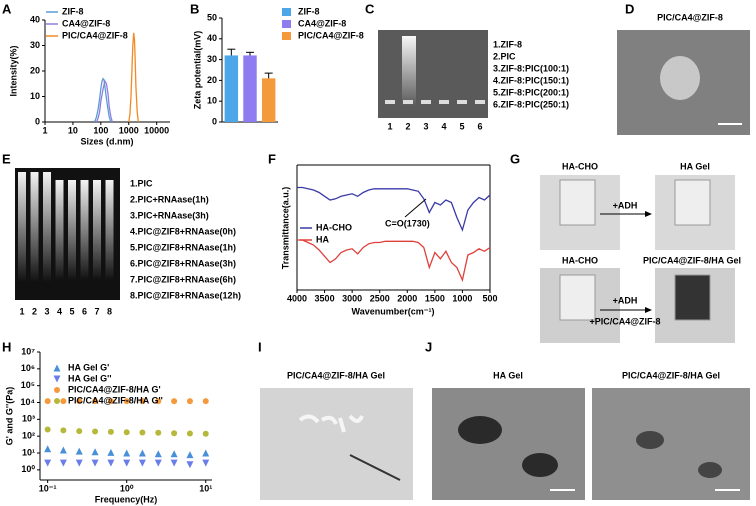 The height and width of the screenshot is (506, 756). I want to click on y-tick-label: 50, so click(212, 17).